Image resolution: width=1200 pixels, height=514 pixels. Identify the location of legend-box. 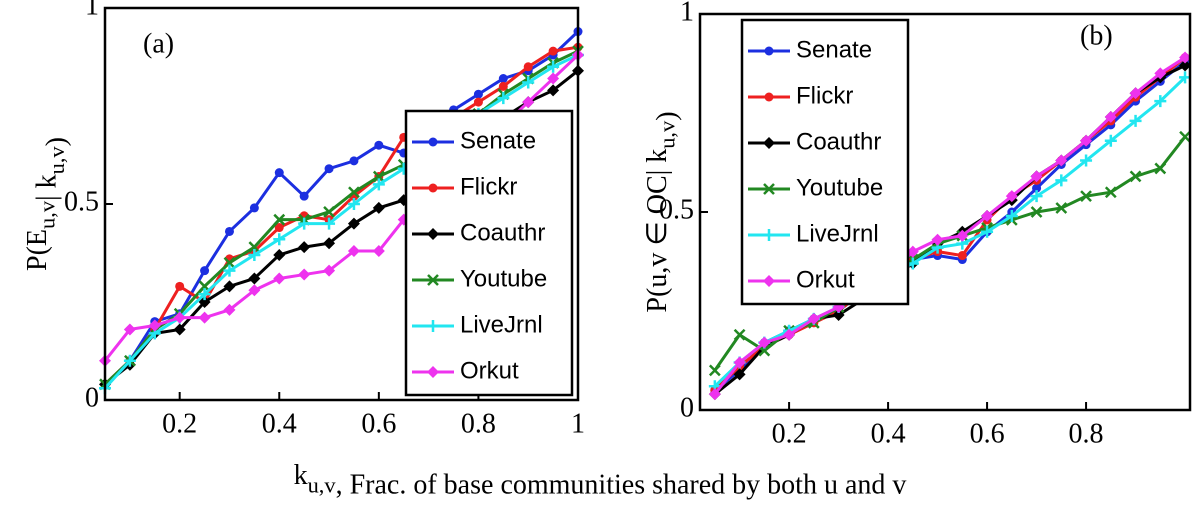
(489, 253).